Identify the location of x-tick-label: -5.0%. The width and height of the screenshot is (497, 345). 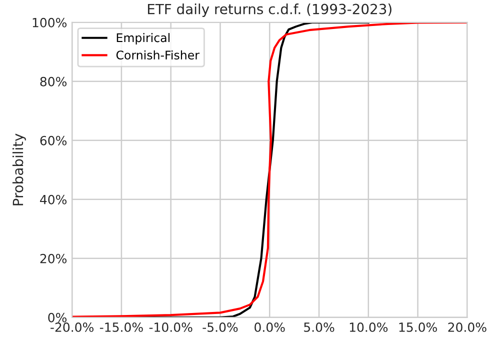
(220, 327).